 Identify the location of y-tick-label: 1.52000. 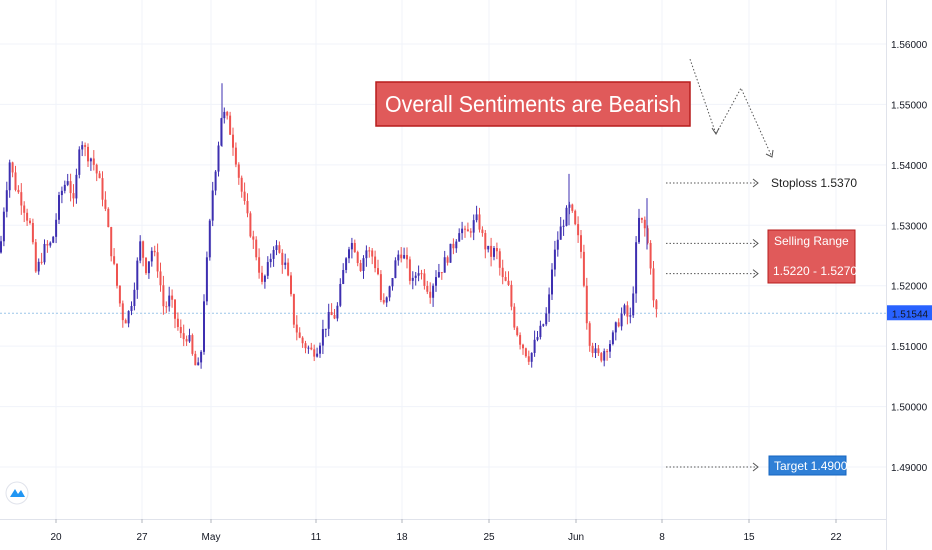
(909, 287).